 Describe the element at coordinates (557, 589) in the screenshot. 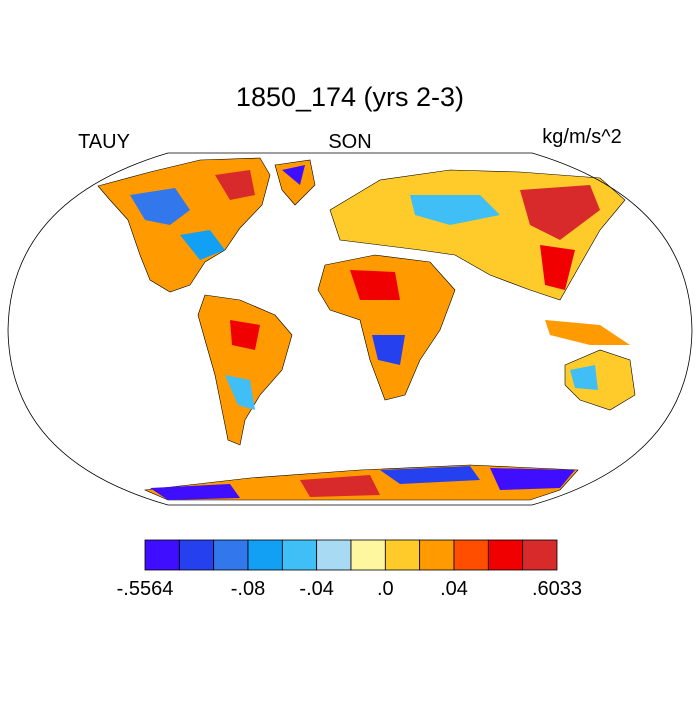

I see `colorbar-label: .6033` at that location.